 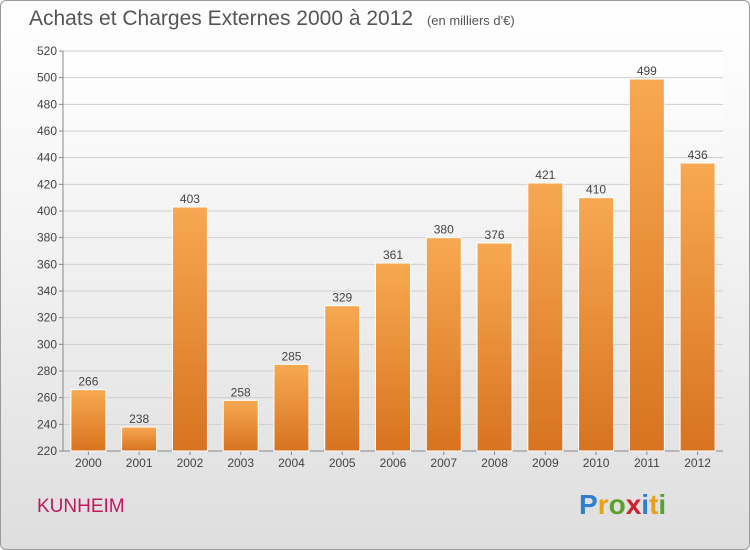 I want to click on bar-2003, so click(x=240, y=425).